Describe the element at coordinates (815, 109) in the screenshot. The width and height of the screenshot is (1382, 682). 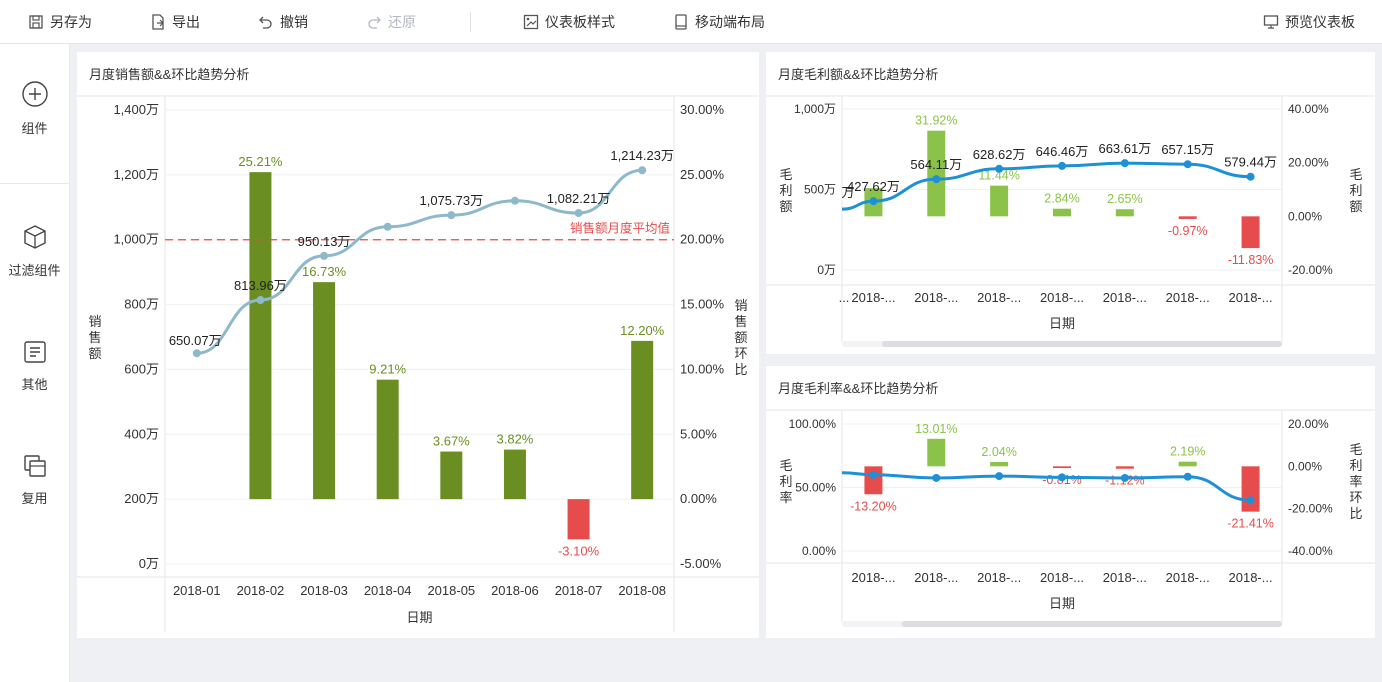
I see `y-tick-label: 1,000万` at that location.